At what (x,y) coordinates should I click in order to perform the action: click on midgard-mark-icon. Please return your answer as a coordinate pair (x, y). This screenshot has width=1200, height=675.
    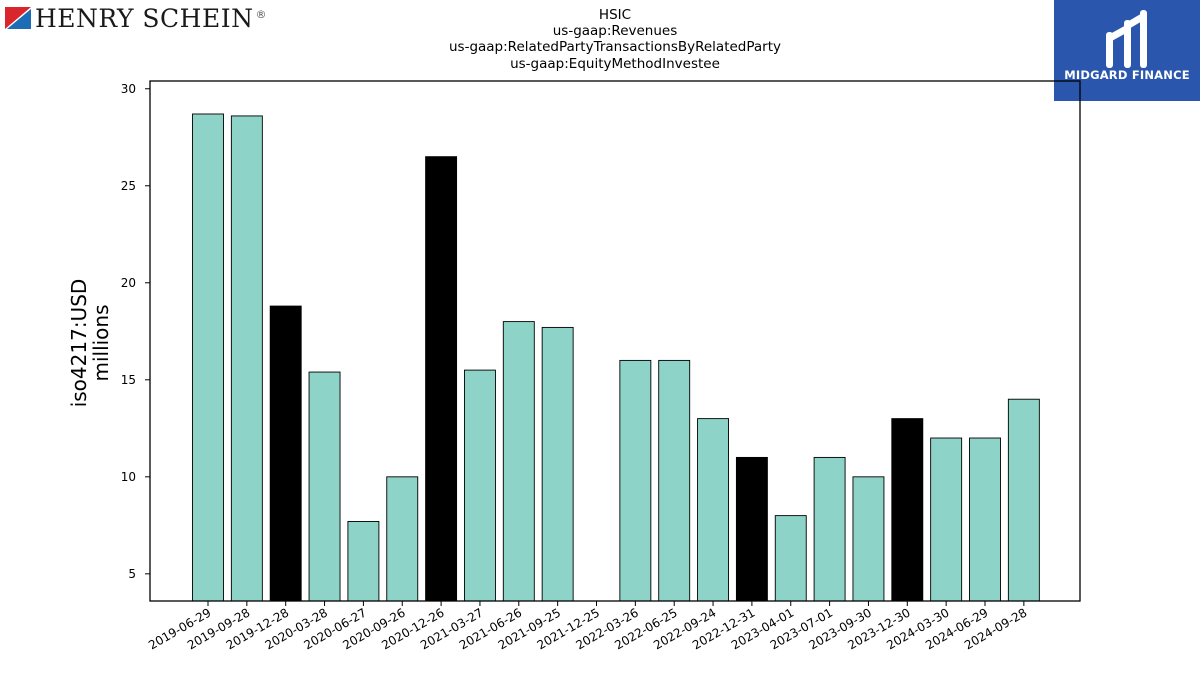
    Looking at the image, I should click on (1126, 39).